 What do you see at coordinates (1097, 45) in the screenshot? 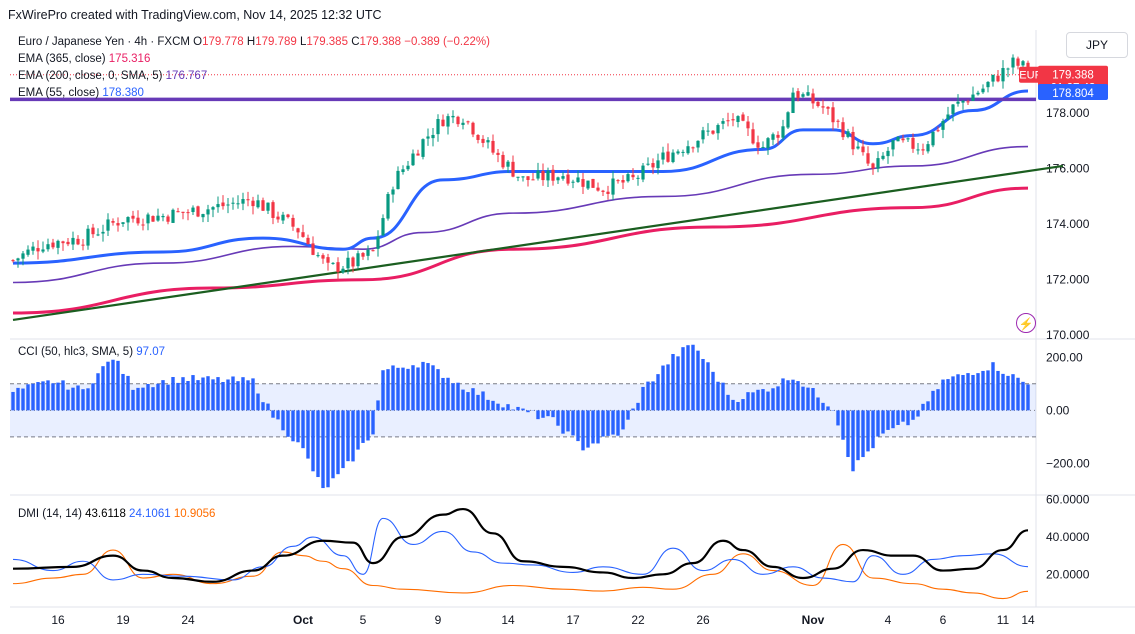
I see `currency-button: JPY` at bounding box center [1097, 45].